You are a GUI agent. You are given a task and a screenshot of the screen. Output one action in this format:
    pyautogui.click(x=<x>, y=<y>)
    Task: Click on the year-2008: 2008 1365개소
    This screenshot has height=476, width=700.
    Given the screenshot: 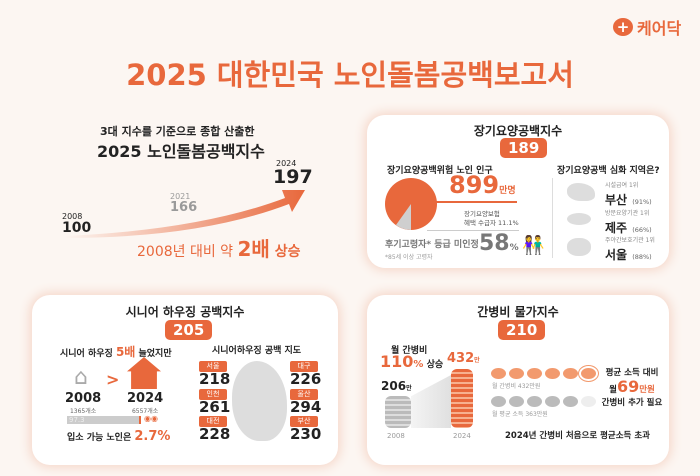 What is the action you would take?
    pyautogui.click(x=83, y=403)
    